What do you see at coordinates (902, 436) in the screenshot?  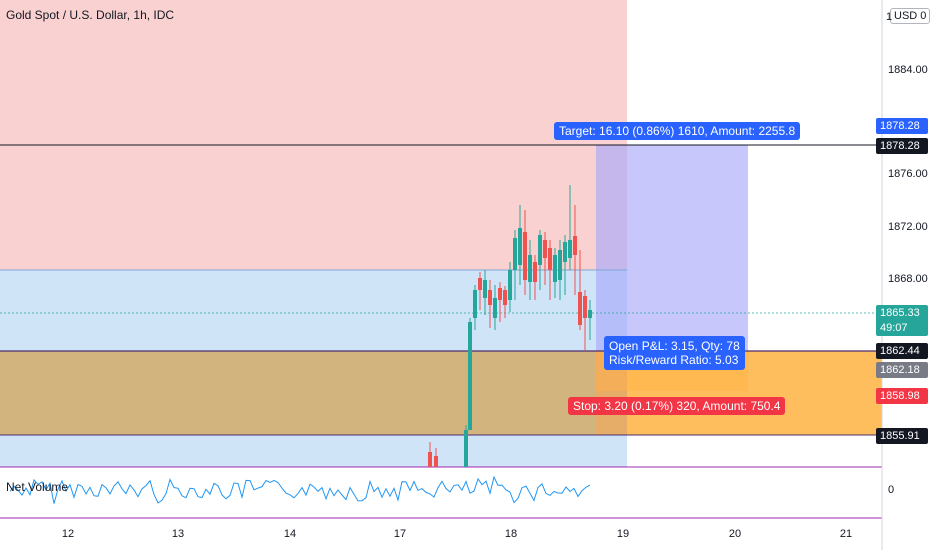 I see `price-tag-stop: 1855.91` at bounding box center [902, 436].